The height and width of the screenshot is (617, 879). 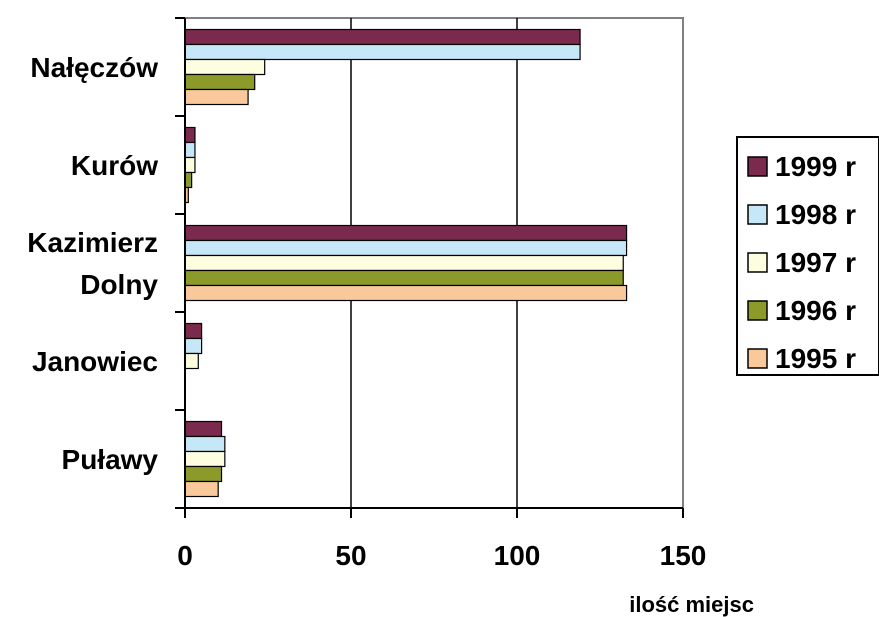 What do you see at coordinates (757, 166) in the screenshot?
I see `legend-swatch-1999-r` at bounding box center [757, 166].